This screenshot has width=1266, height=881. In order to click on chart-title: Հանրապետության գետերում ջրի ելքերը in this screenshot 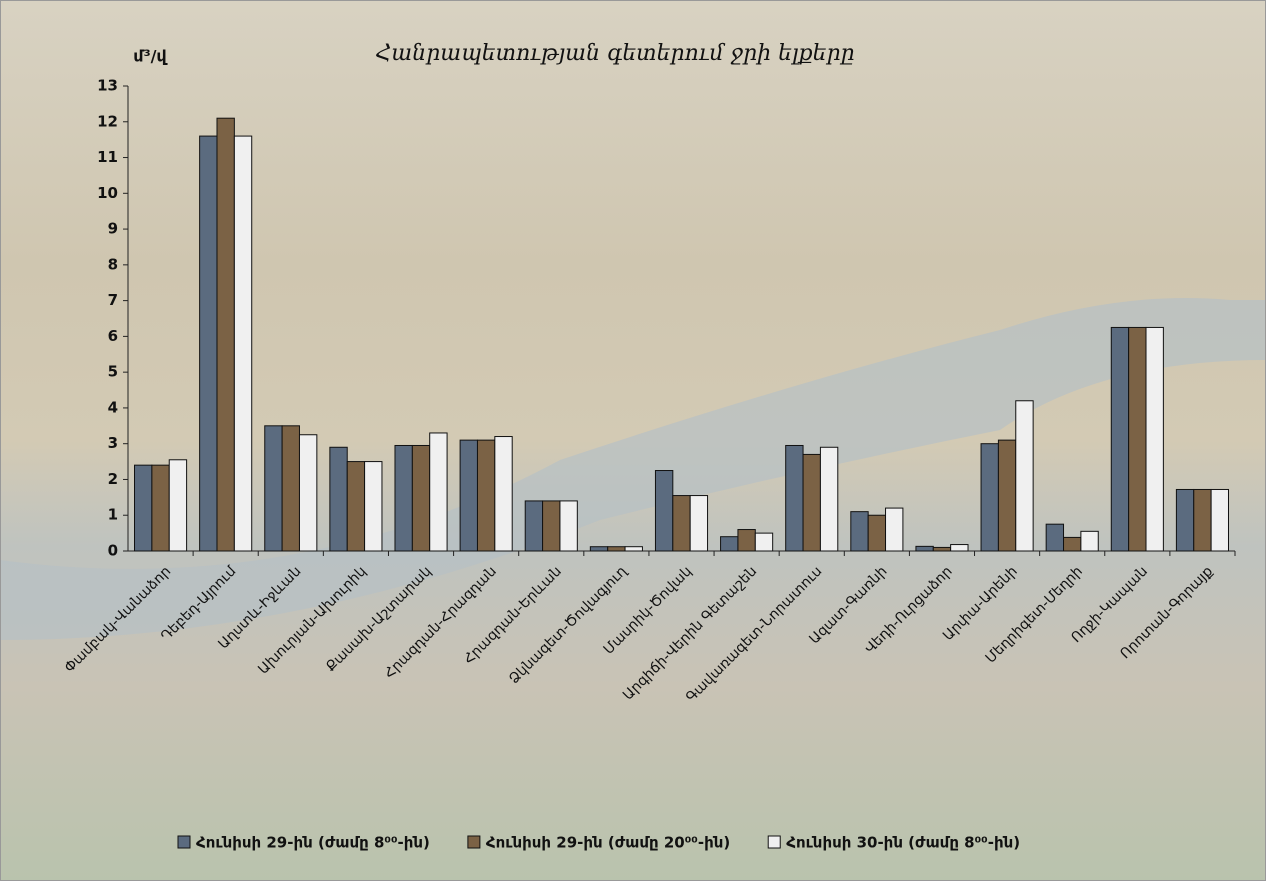, I will do `click(614, 53)`.